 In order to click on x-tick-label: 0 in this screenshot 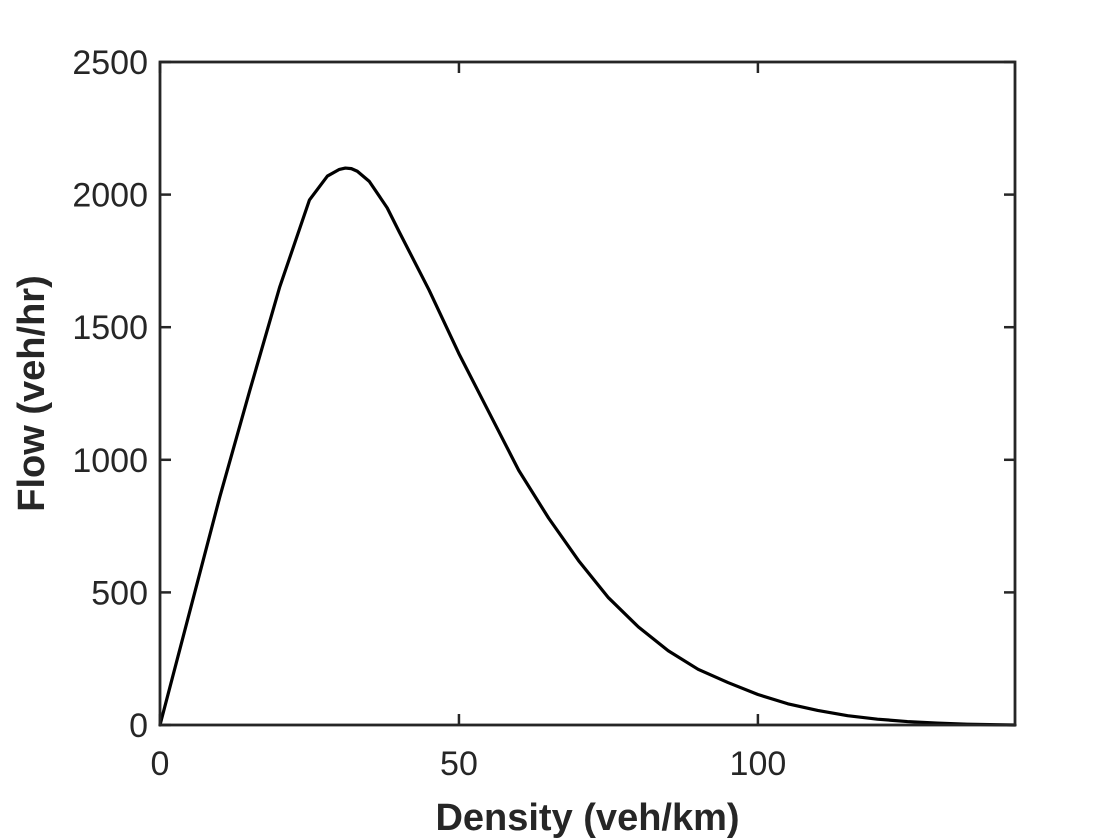, I will do `click(160, 764)`.